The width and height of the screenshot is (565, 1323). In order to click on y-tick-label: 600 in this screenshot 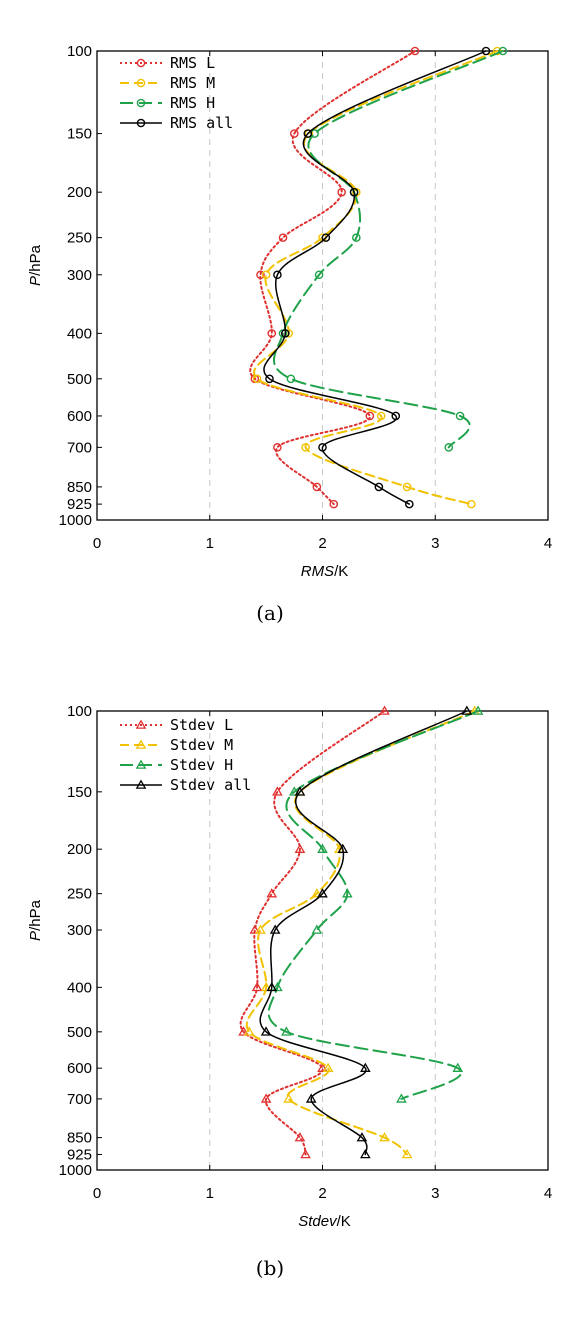, I will do `click(79, 1068)`.